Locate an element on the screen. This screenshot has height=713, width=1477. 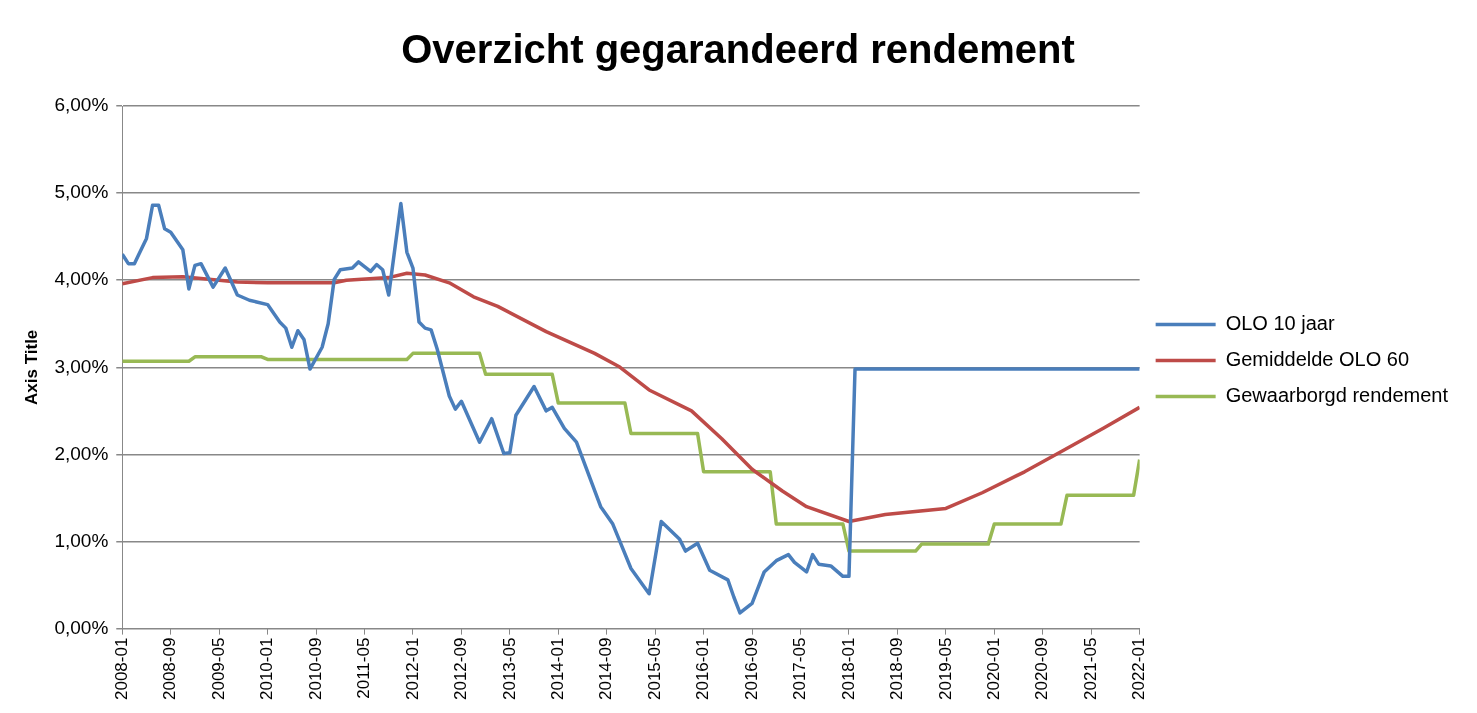
x-tick-label: 2021-05 is located at coordinates (1090, 668).